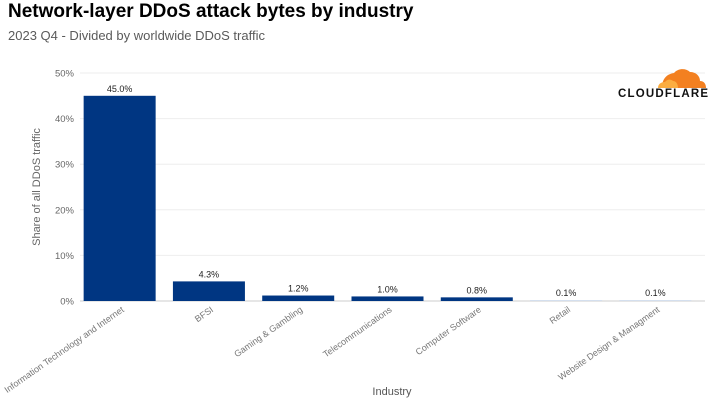 The width and height of the screenshot is (715, 402). I want to click on data-label: 1.2%, so click(298, 289).